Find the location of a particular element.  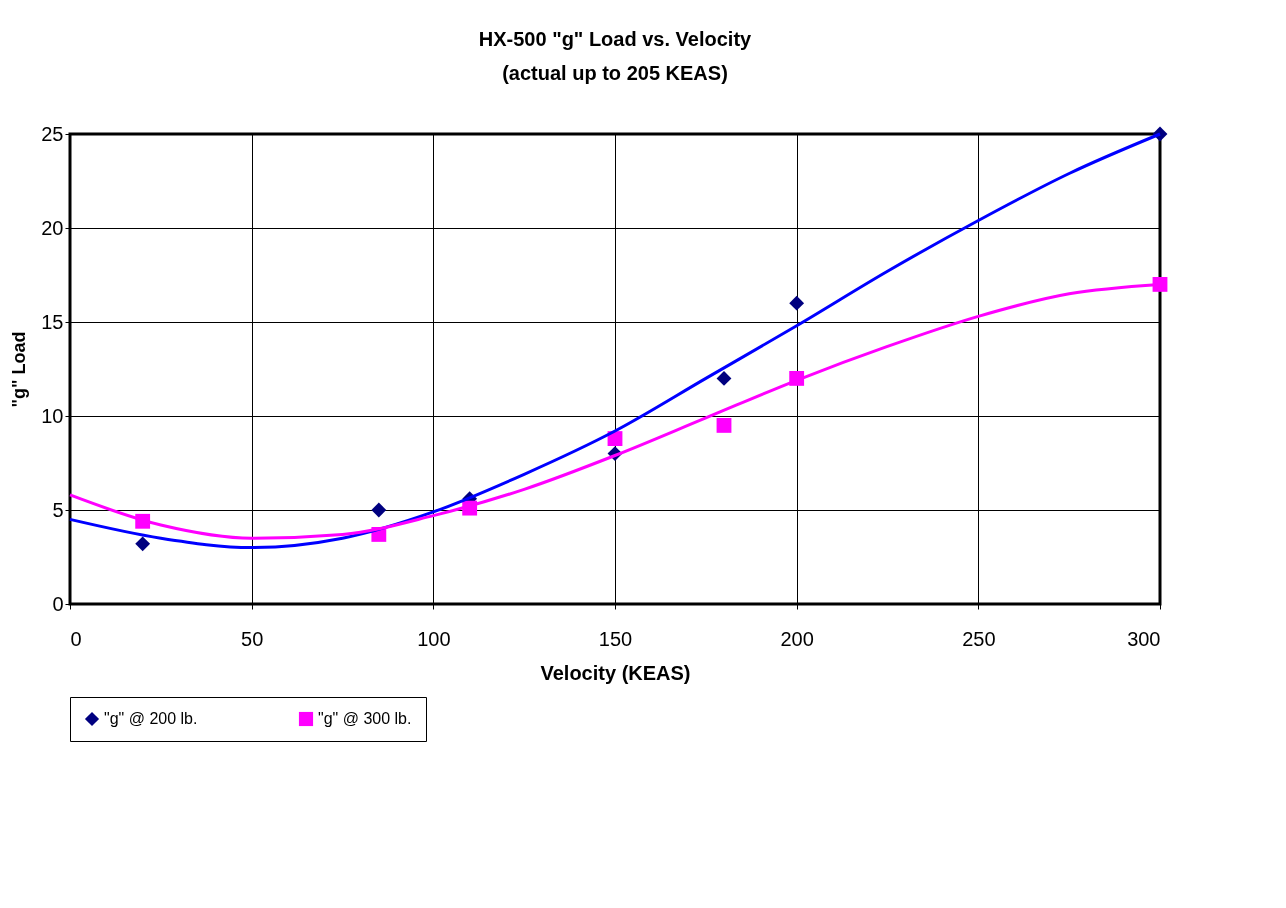

x-axis-title: Velocity (KEAS) is located at coordinates (615, 672).